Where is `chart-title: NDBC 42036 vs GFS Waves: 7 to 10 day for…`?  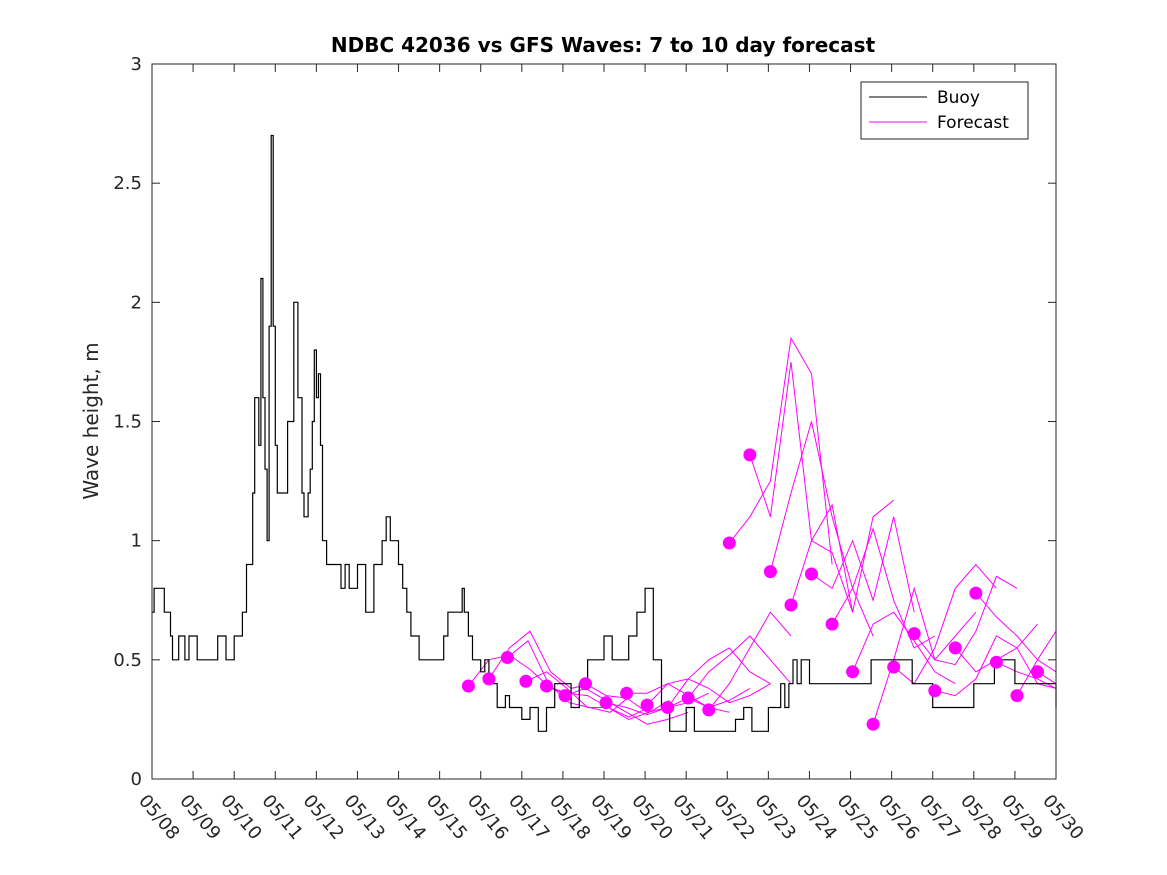
chart-title: NDBC 42036 vs GFS Waves: 7 to 10 day for… is located at coordinates (603, 45).